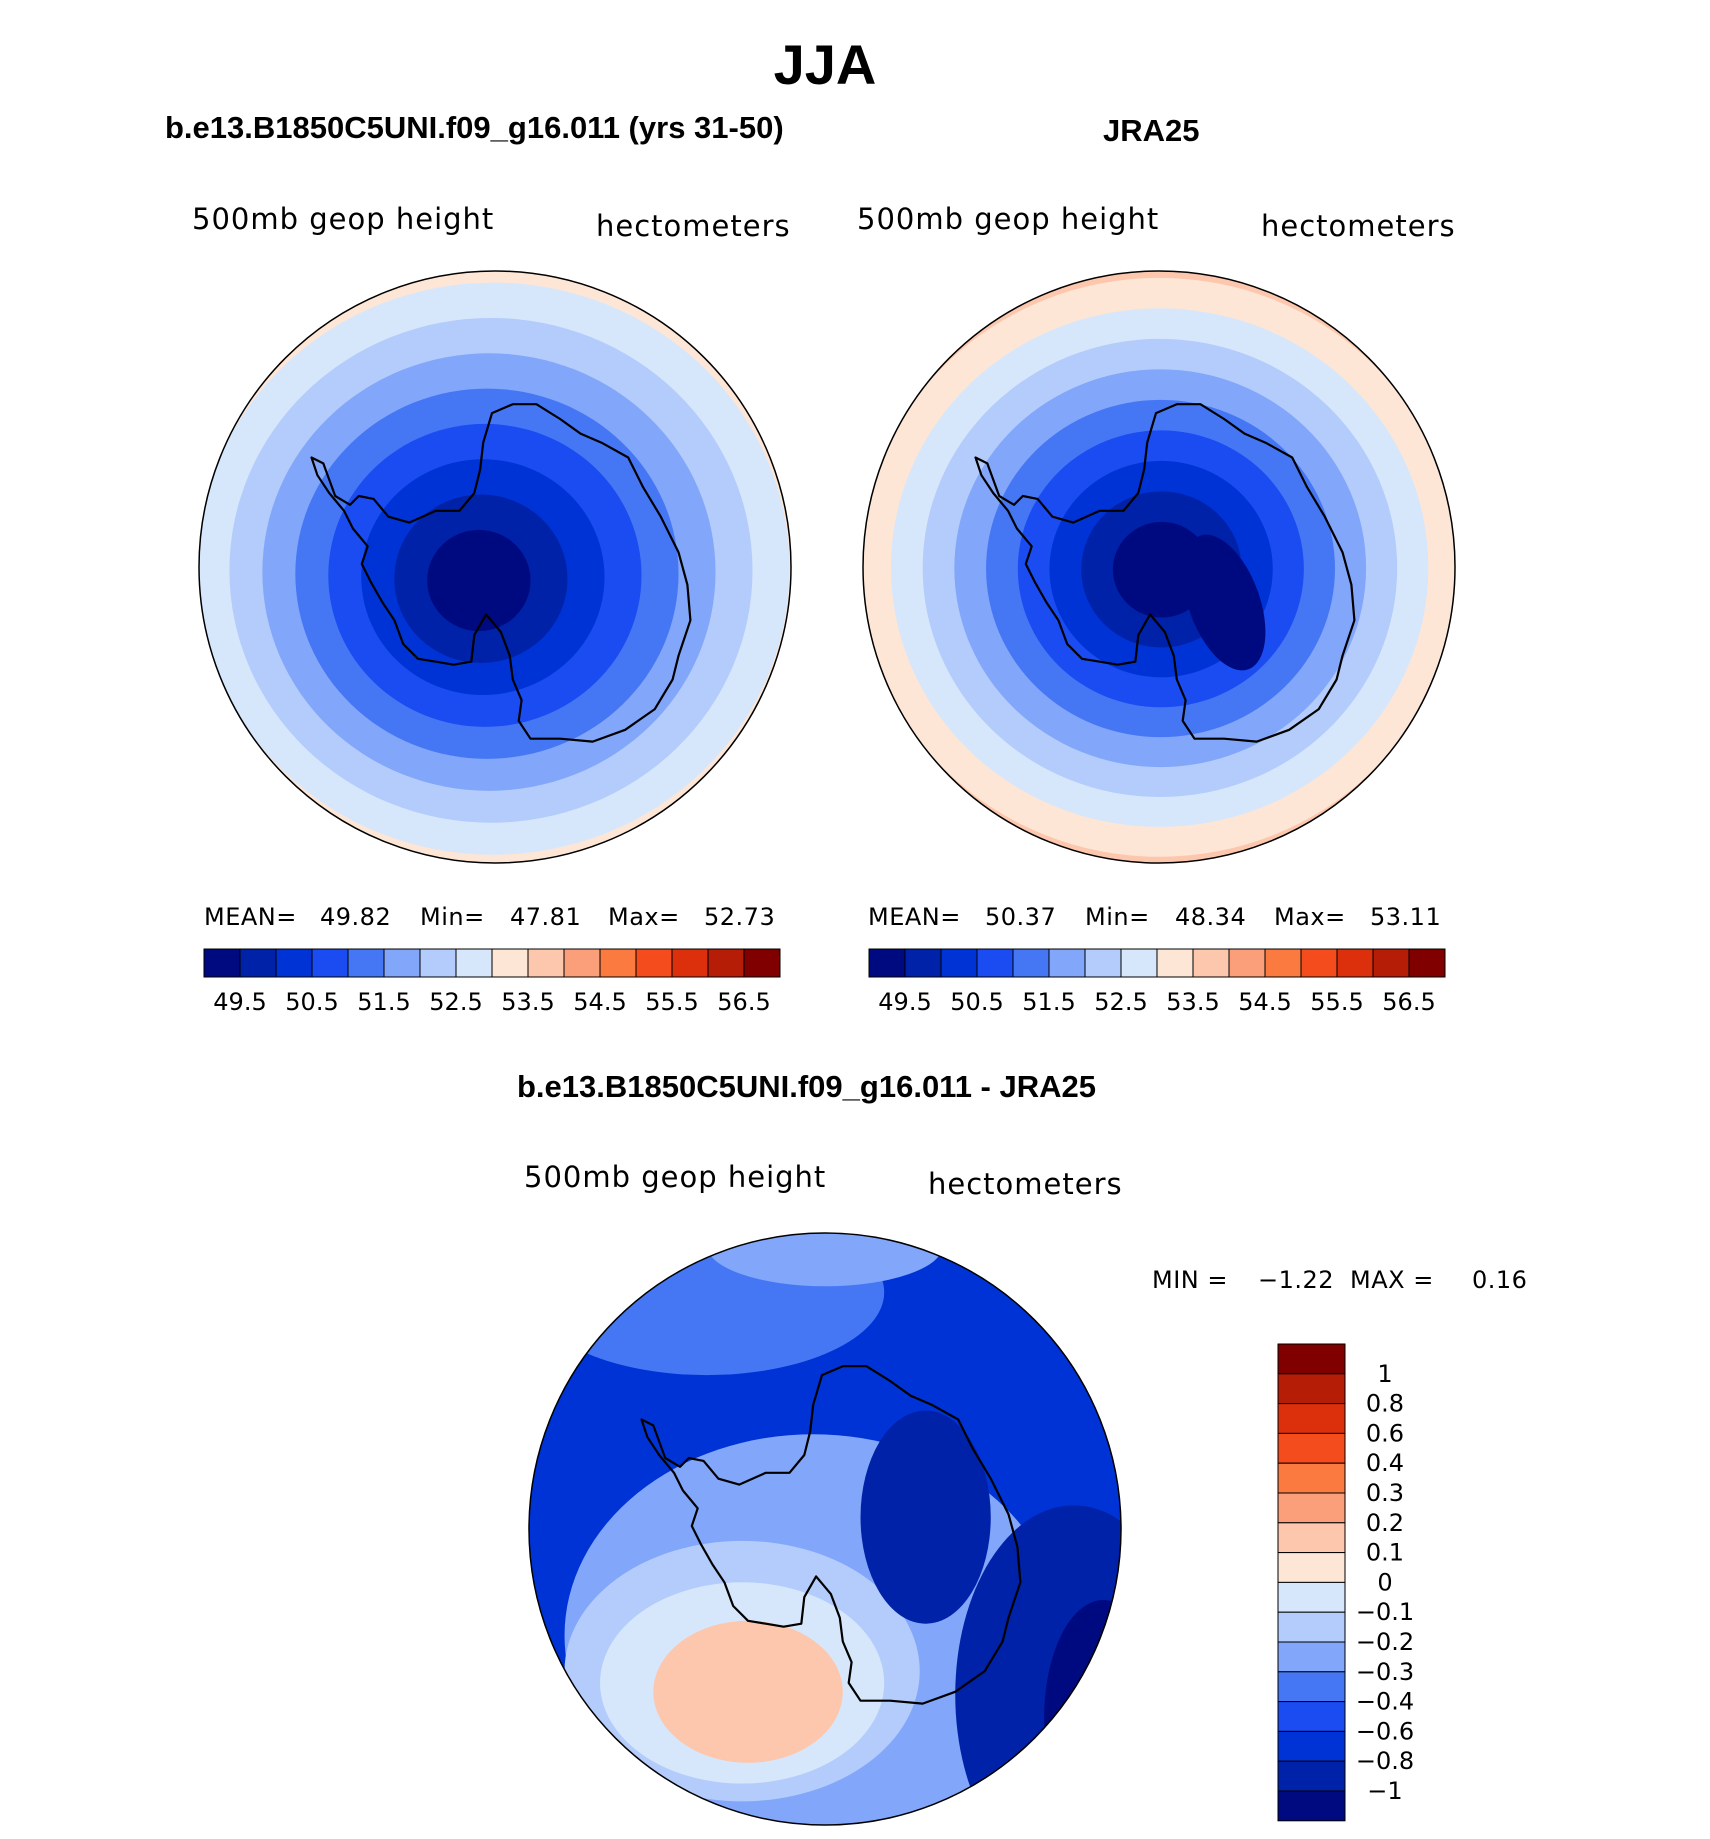 The width and height of the screenshot is (1710, 1839). What do you see at coordinates (492, 982) in the screenshot?
I see `panel1-colorbar: 49.5 50.5 51.5 52.5 53.5 54.5 55.5 56.5` at bounding box center [492, 982].